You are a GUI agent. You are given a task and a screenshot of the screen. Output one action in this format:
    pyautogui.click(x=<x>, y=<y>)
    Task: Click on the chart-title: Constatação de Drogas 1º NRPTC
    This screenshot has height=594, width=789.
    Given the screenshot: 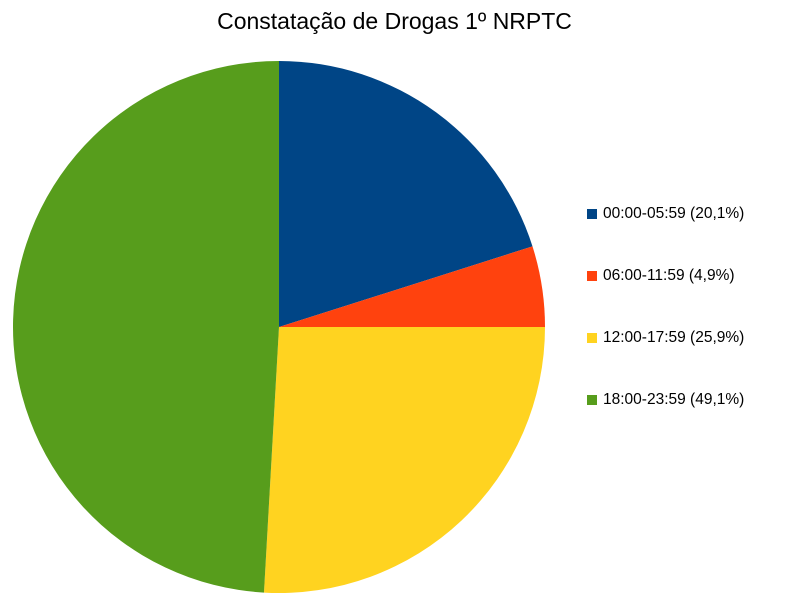 What is the action you would take?
    pyautogui.click(x=394, y=21)
    